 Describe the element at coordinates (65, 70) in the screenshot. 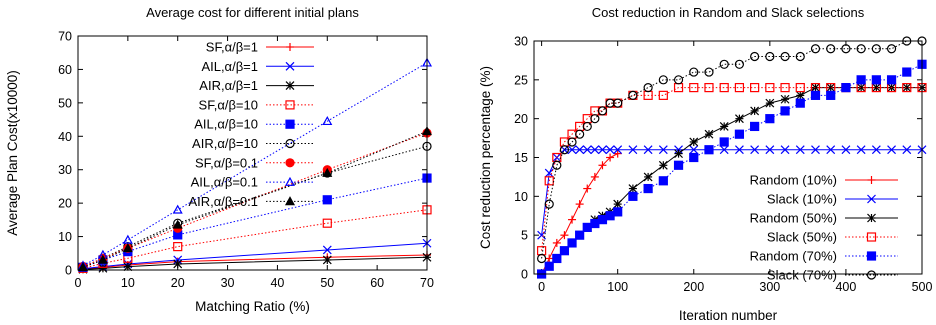

I see `y-tick-label: 60` at that location.